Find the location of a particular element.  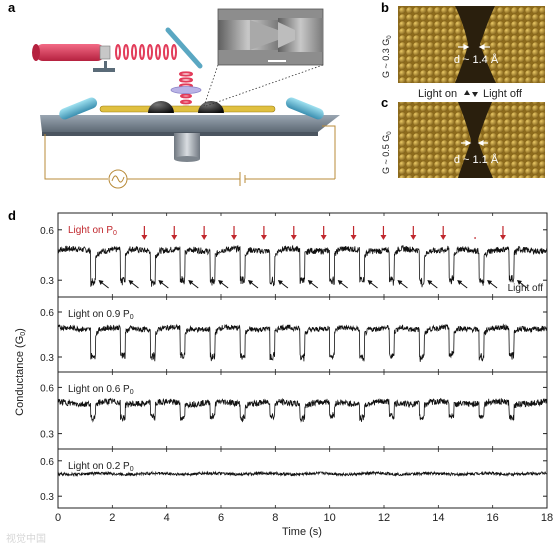

trace-panel-2: 0.6 0.3 Light on 0.9 P0 is located at coordinates (294, 334).